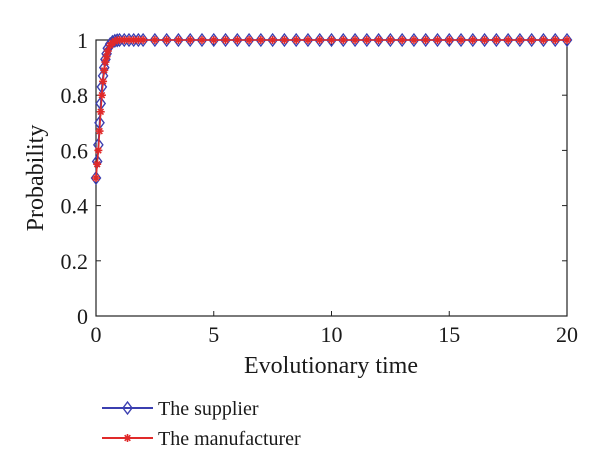  What do you see at coordinates (213, 334) in the screenshot?
I see `x-tick-label: 5` at bounding box center [213, 334].